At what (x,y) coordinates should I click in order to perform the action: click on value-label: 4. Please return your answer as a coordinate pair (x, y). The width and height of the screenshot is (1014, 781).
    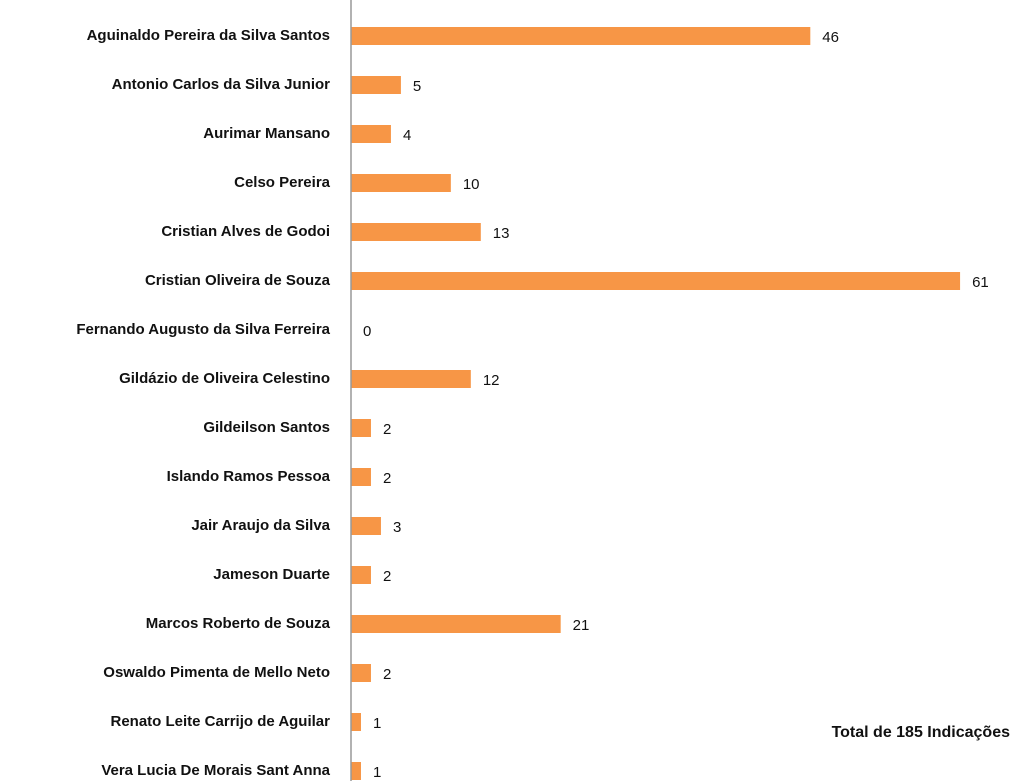
    Looking at the image, I should click on (407, 135).